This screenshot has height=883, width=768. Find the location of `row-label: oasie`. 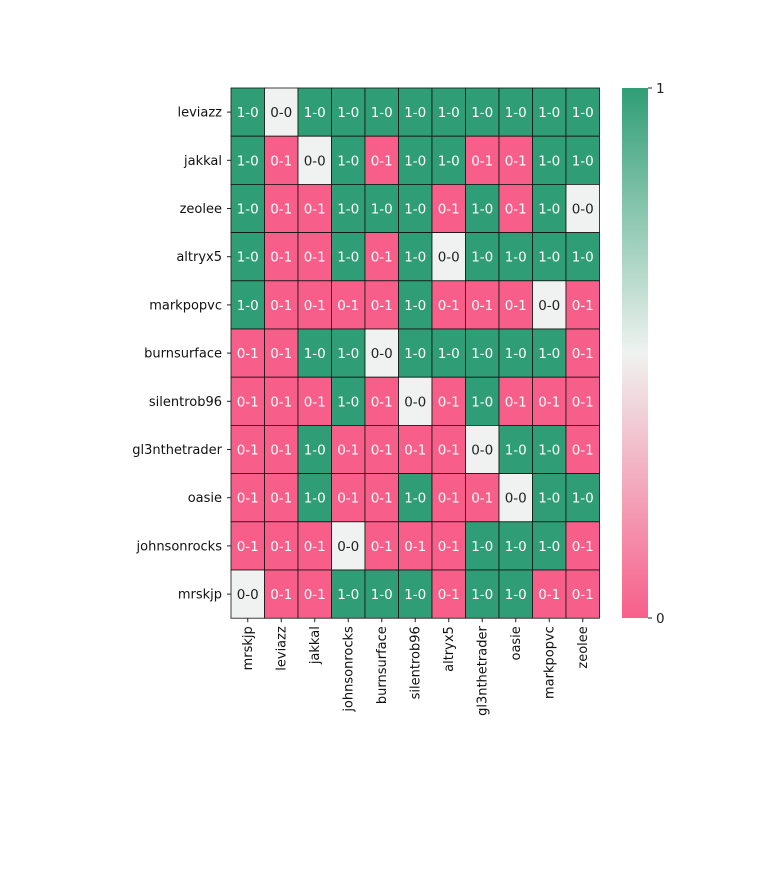

row-label: oasie is located at coordinates (205, 498).